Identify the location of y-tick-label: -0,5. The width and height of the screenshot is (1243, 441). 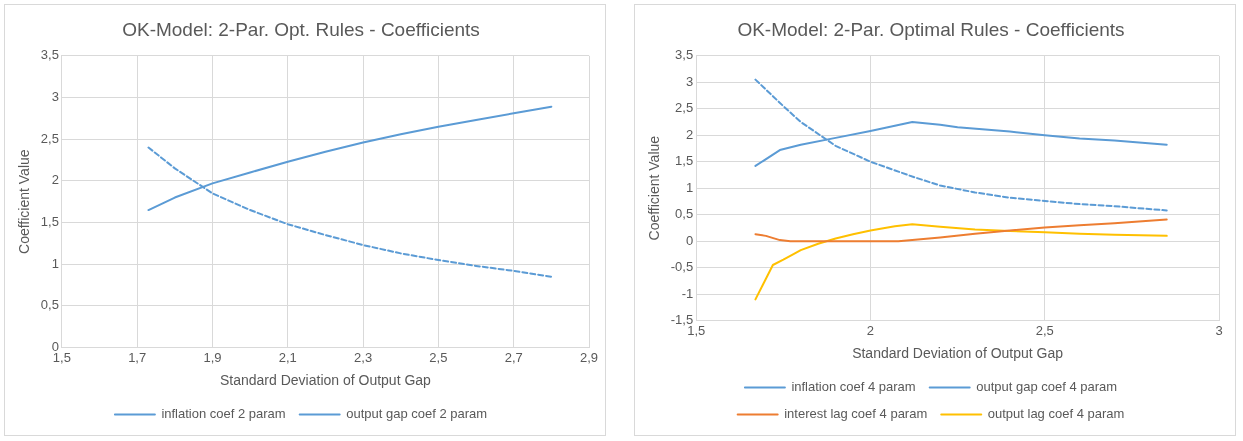
(682, 267).